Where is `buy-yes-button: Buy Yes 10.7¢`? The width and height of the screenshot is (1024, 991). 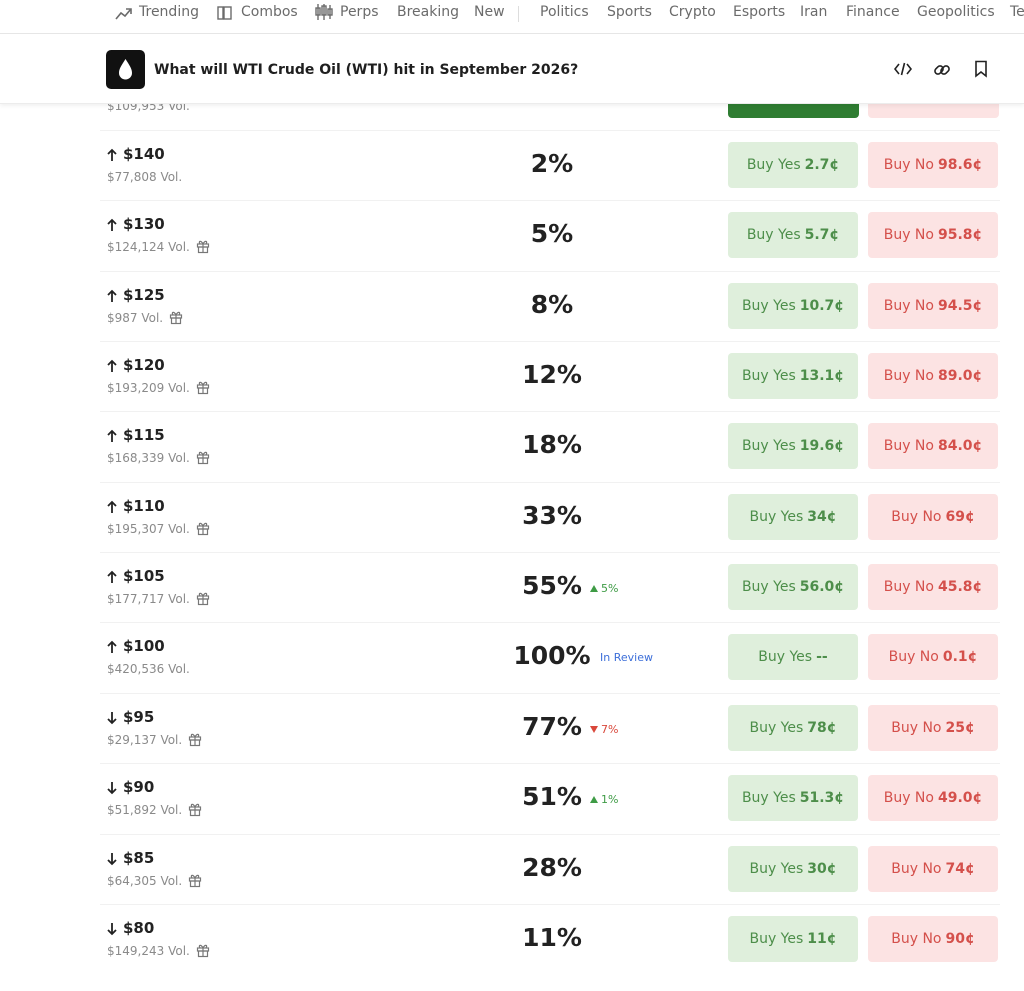 buy-yes-button: Buy Yes 10.7¢ is located at coordinates (793, 306).